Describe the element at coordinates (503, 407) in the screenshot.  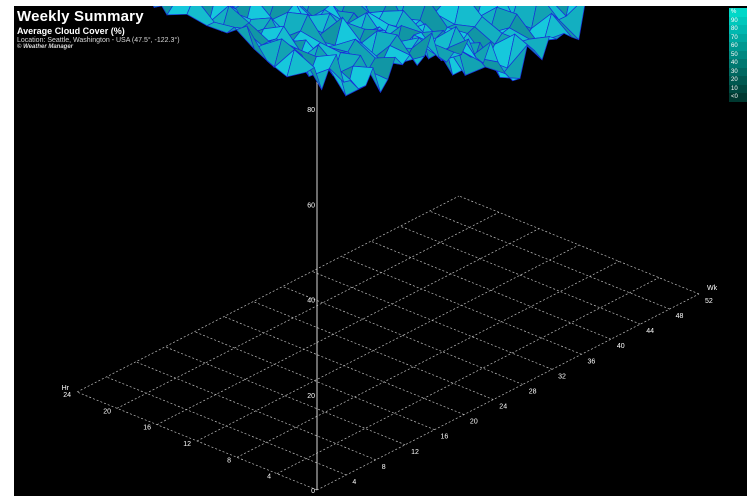
I see `x-tick-label: 24` at that location.